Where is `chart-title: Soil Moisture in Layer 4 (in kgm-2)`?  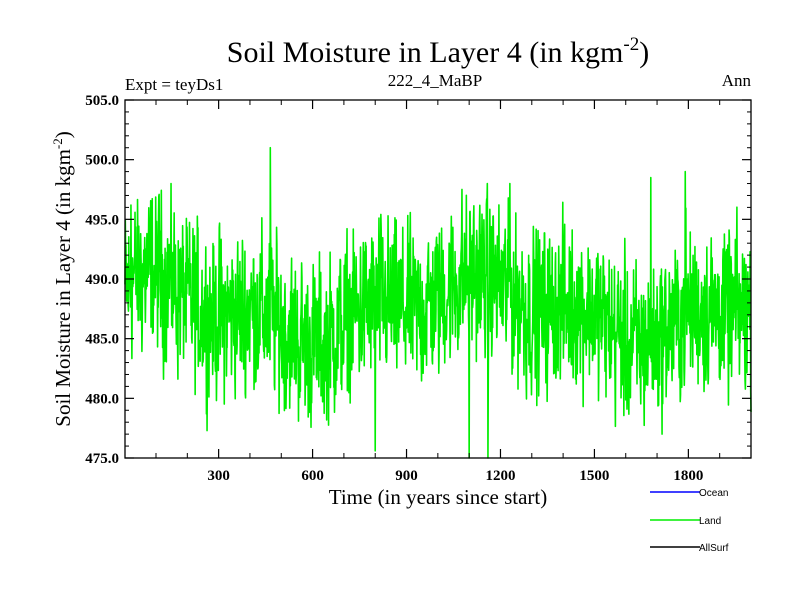 chart-title: Soil Moisture in Layer 4 (in kgm-2) is located at coordinates (438, 51).